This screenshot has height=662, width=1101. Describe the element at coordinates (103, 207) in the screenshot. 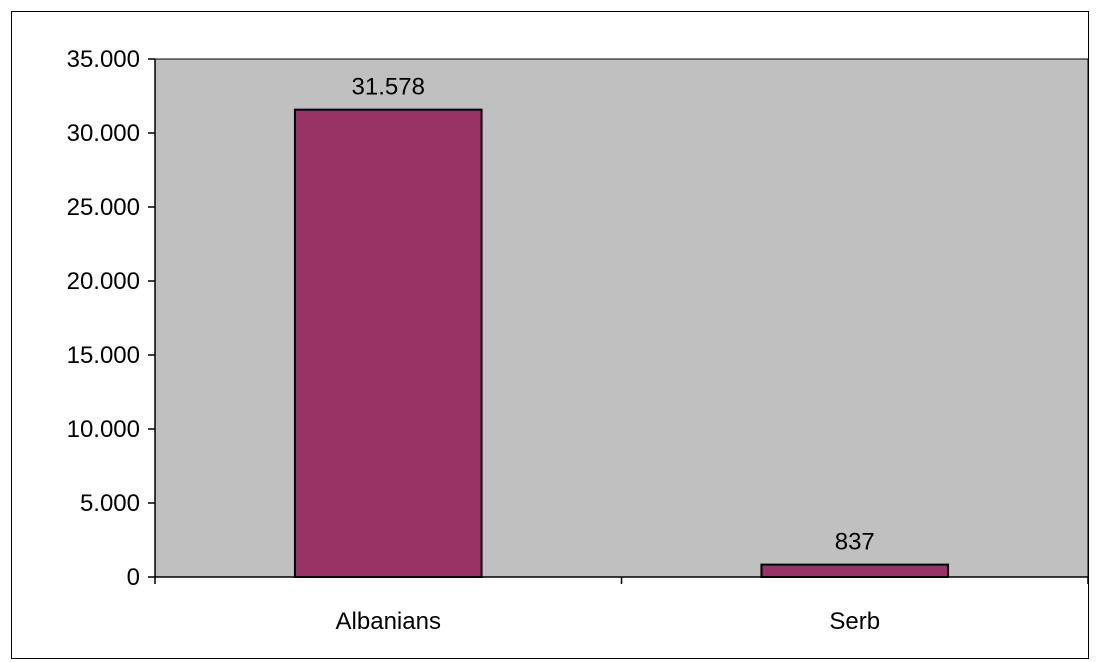

I see `y-tick-label: 25.000` at that location.